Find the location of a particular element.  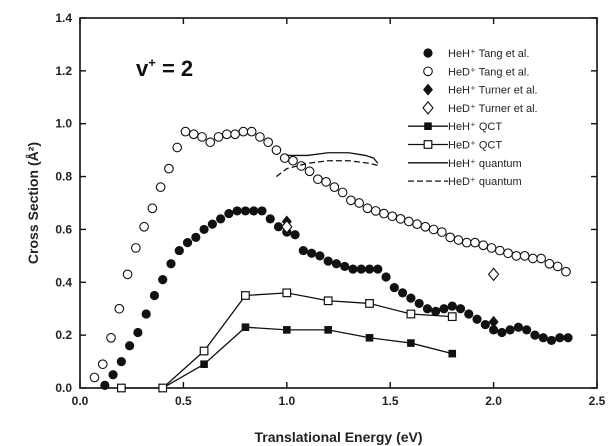

legend-label: HeD⁺ Turner et al. is located at coordinates (493, 109).